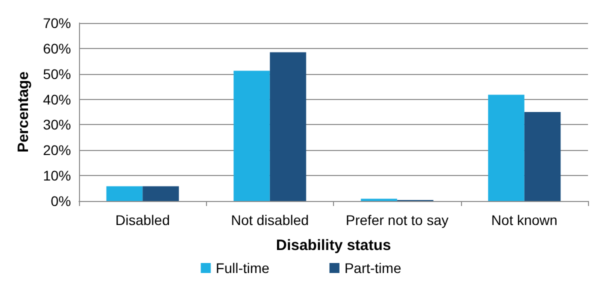 The width and height of the screenshot is (602, 288). What do you see at coordinates (56, 176) in the screenshot?
I see `y-tick-label: 10%` at bounding box center [56, 176].